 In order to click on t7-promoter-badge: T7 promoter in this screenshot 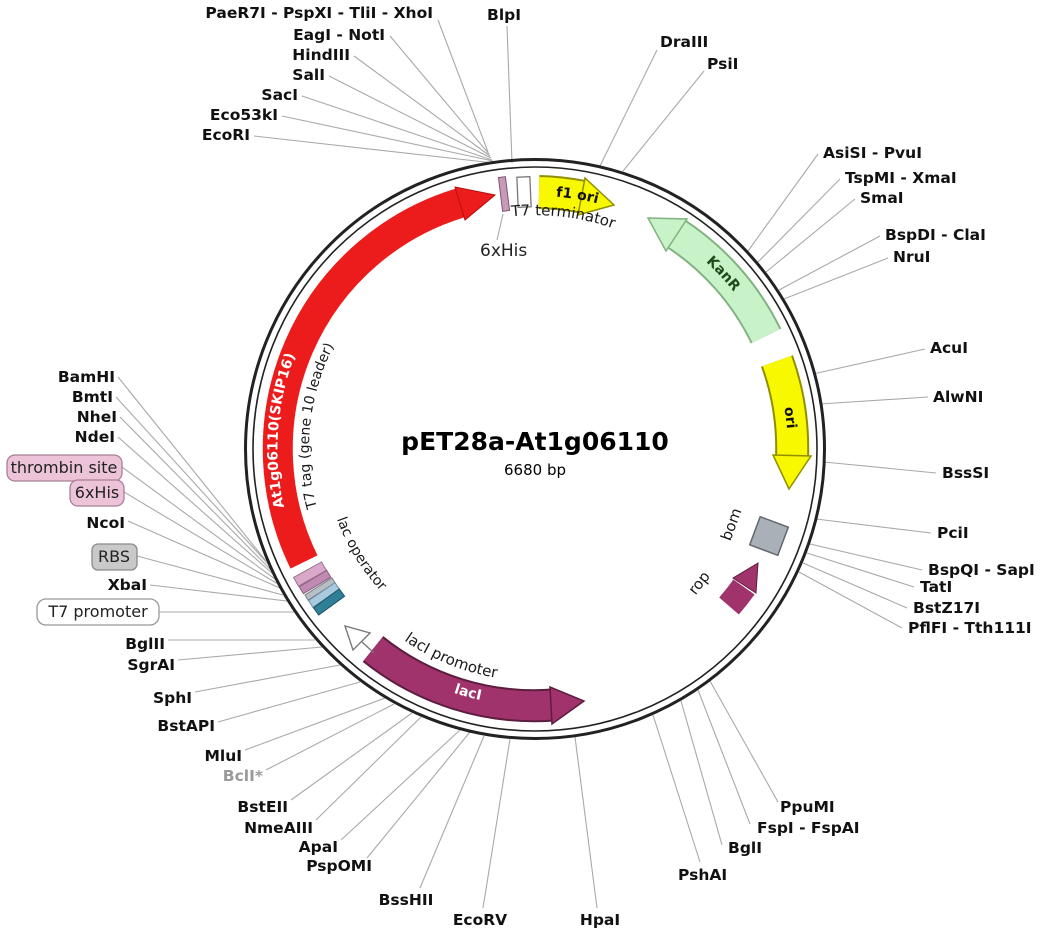, I will do `click(98, 612)`.